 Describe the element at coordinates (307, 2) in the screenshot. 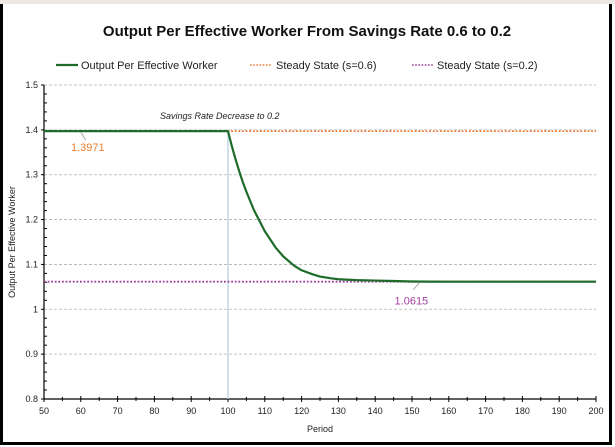

I see `window-top-bar` at that location.